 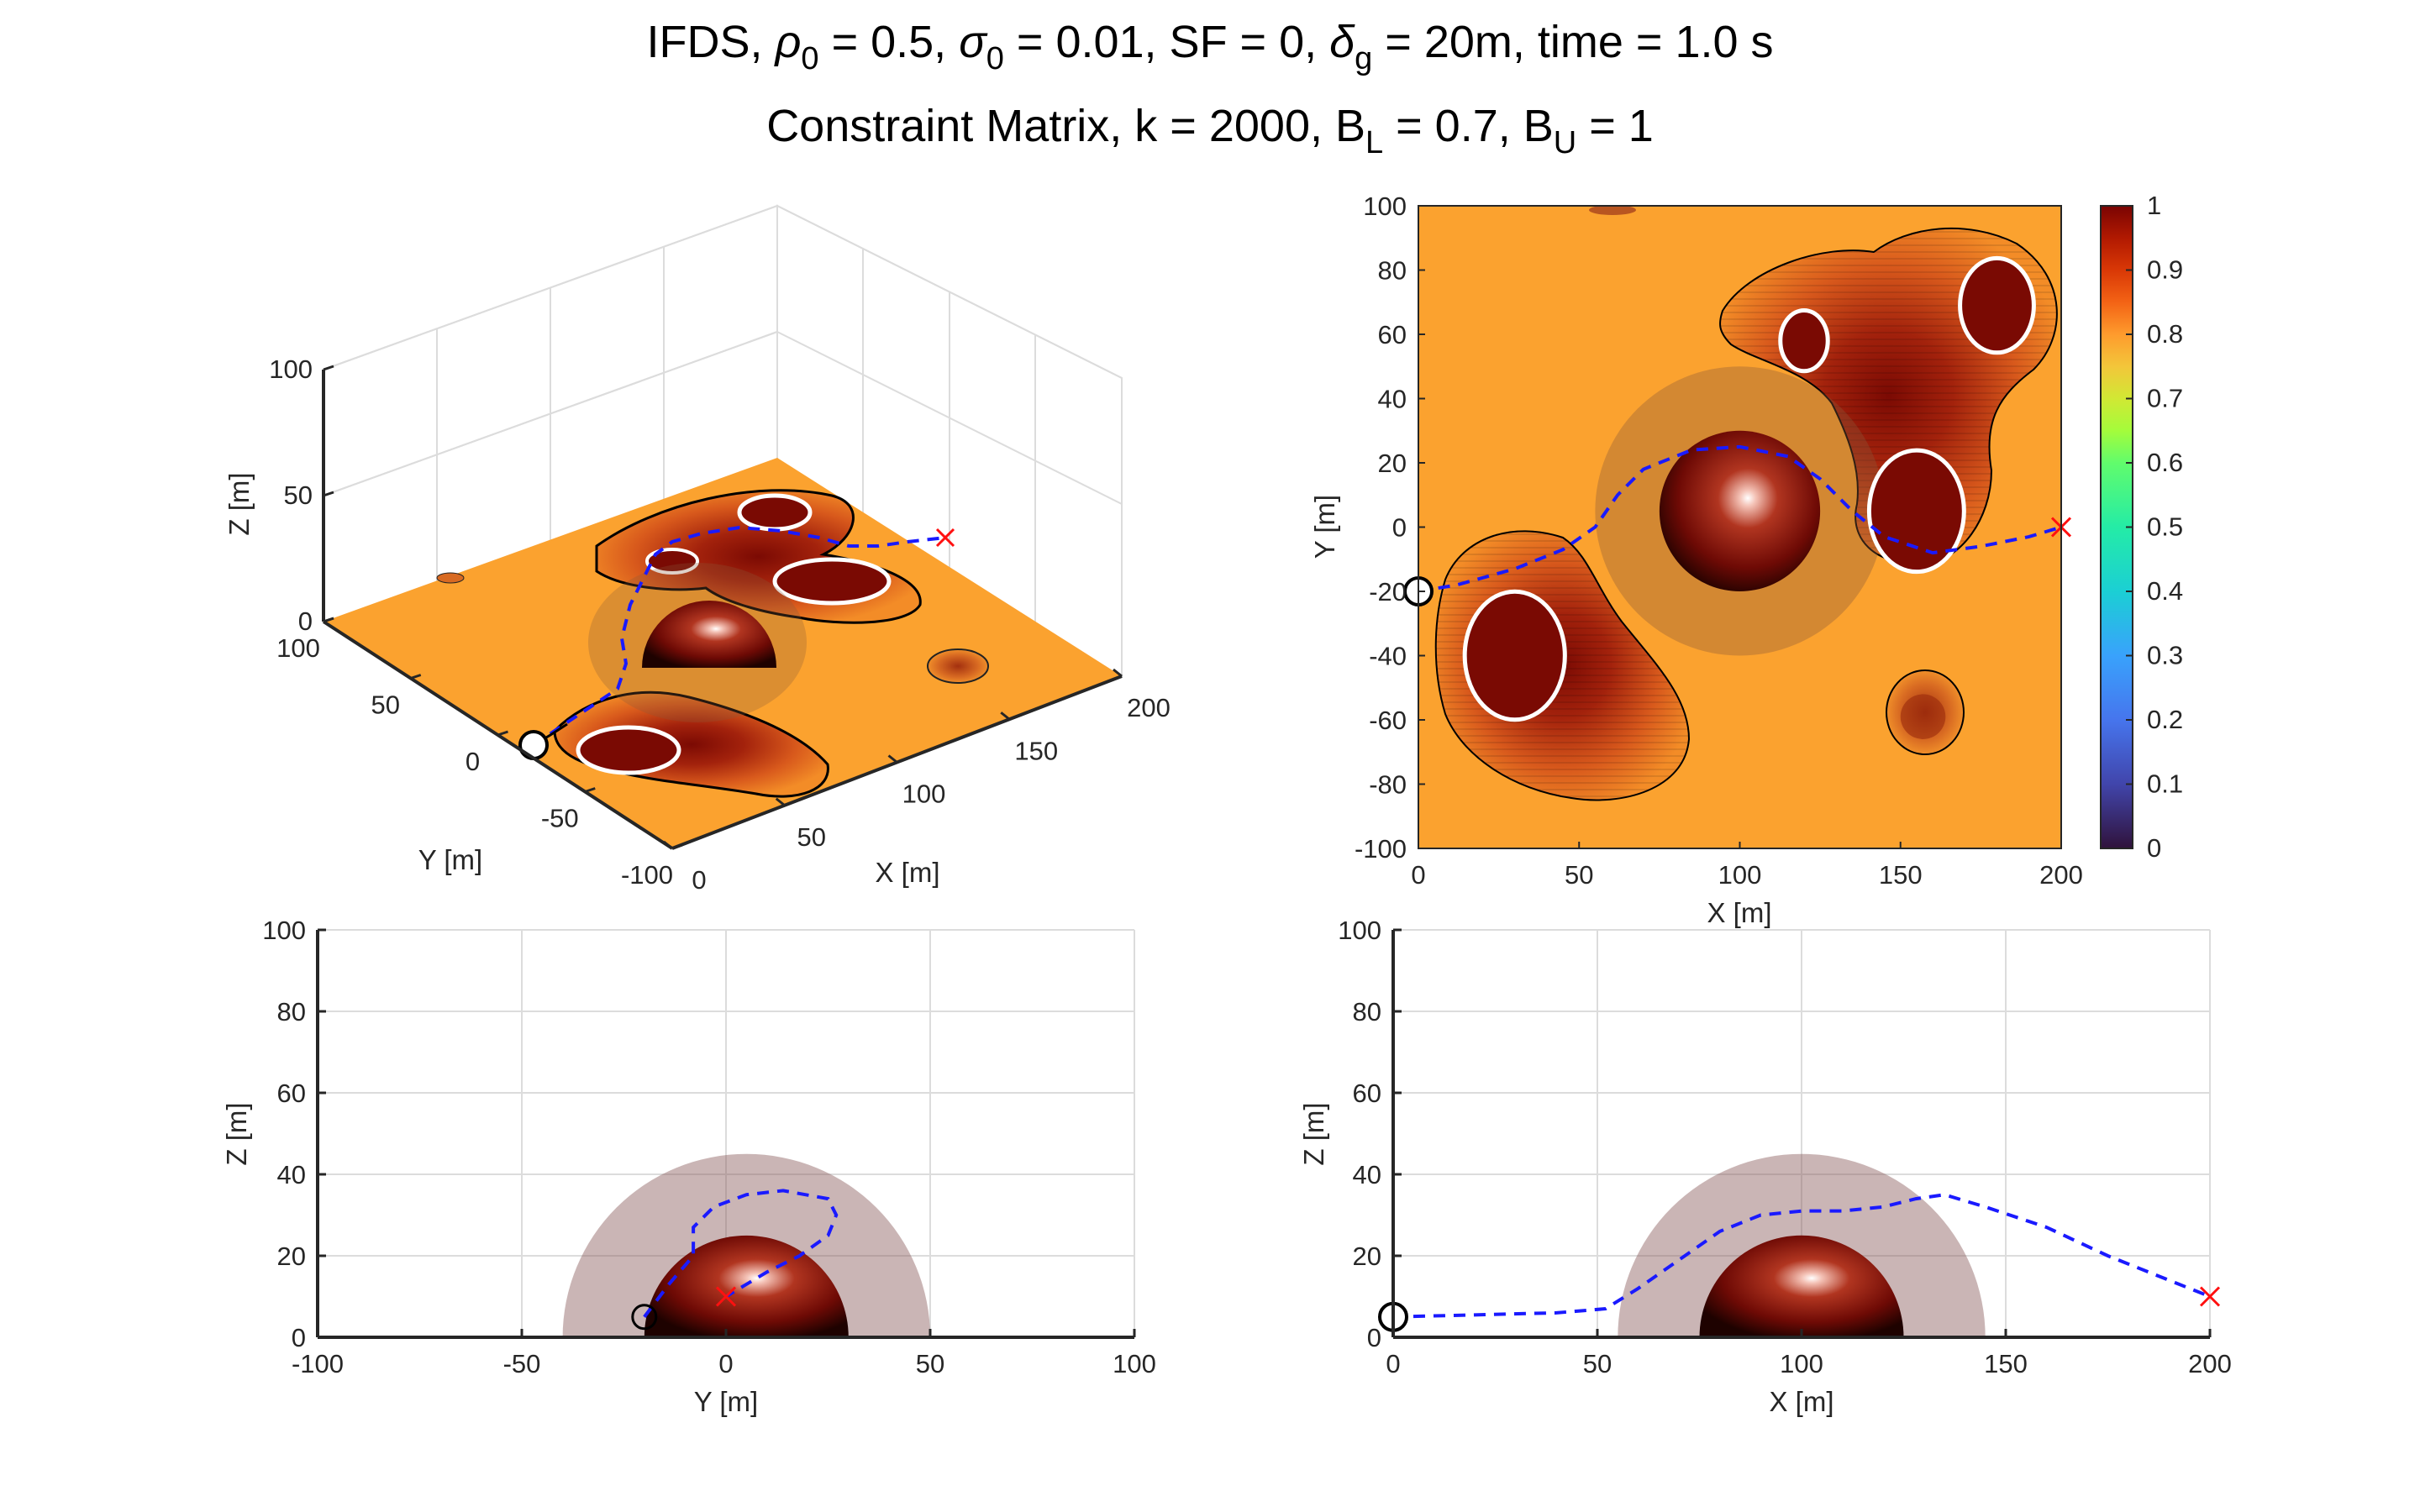 What do you see at coordinates (1388, 656) in the screenshot?
I see `top-ytick-label: -40` at bounding box center [1388, 656].